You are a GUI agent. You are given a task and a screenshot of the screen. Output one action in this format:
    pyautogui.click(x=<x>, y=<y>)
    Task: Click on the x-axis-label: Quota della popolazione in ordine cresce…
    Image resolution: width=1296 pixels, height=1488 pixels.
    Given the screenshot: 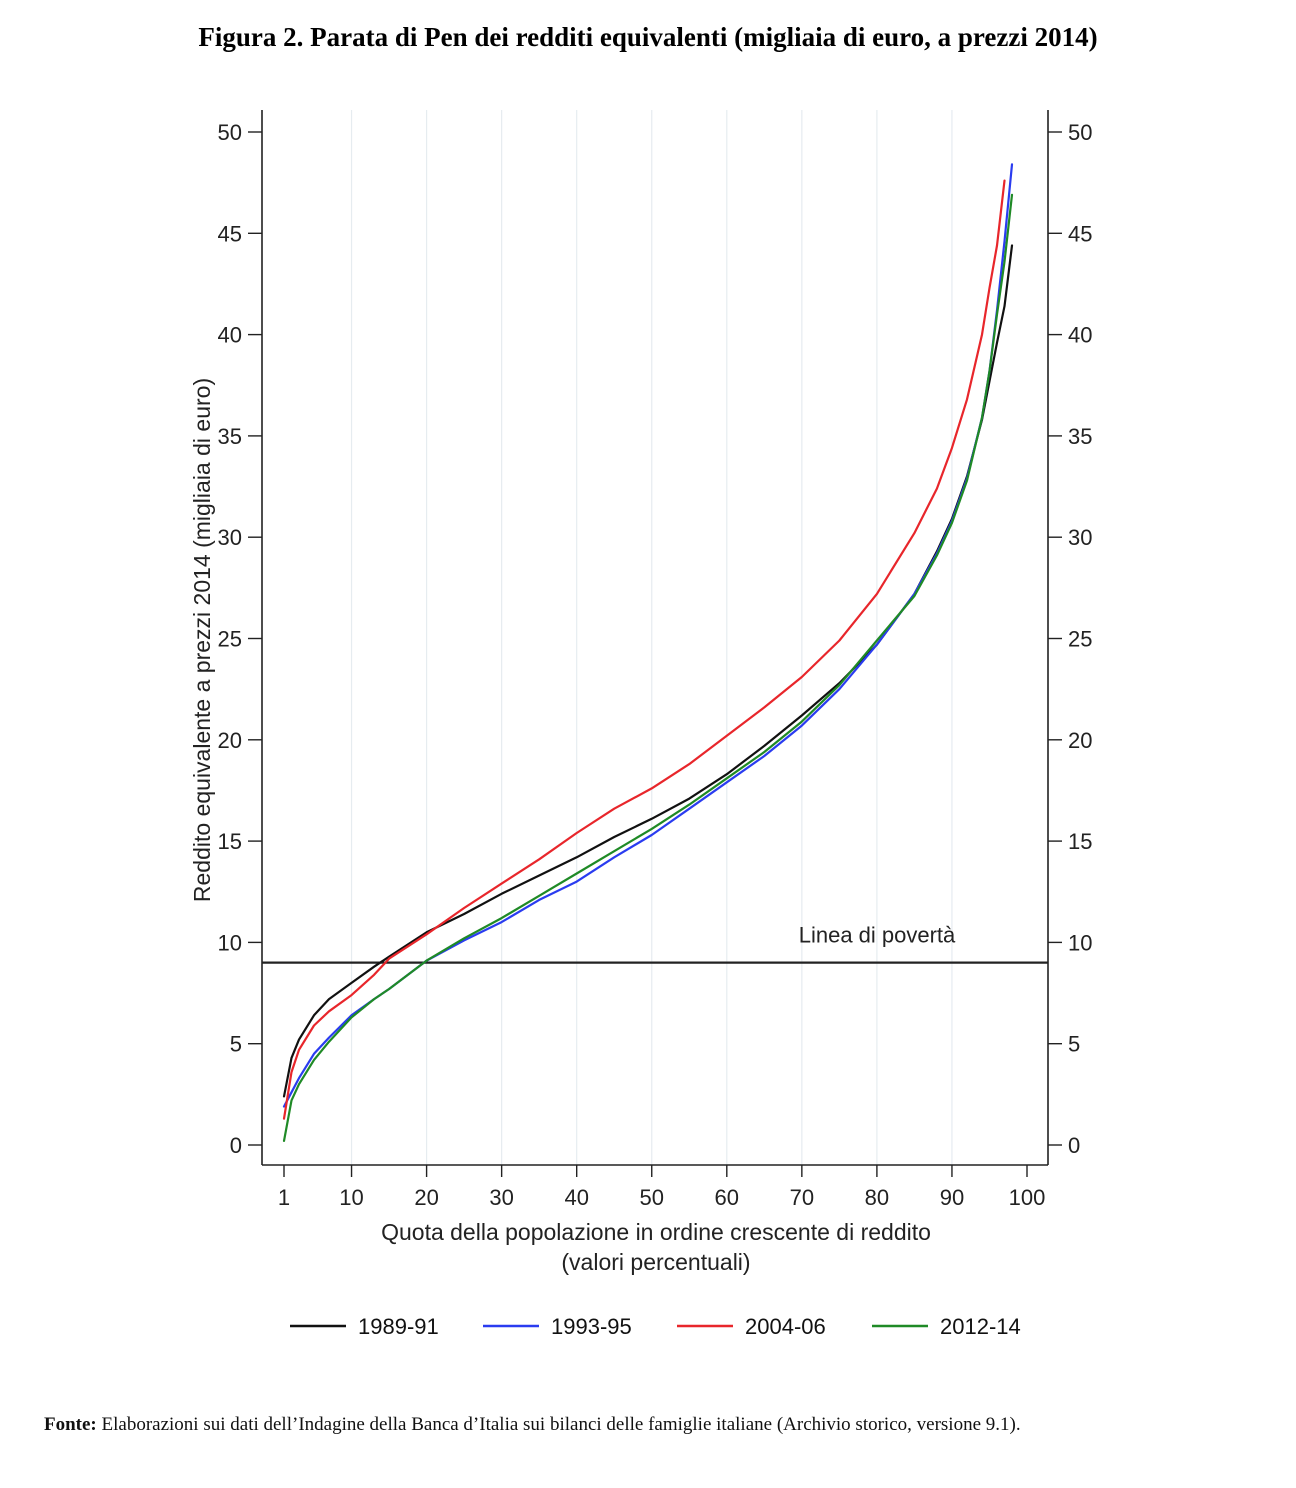 What is the action you would take?
    pyautogui.click(x=656, y=1232)
    